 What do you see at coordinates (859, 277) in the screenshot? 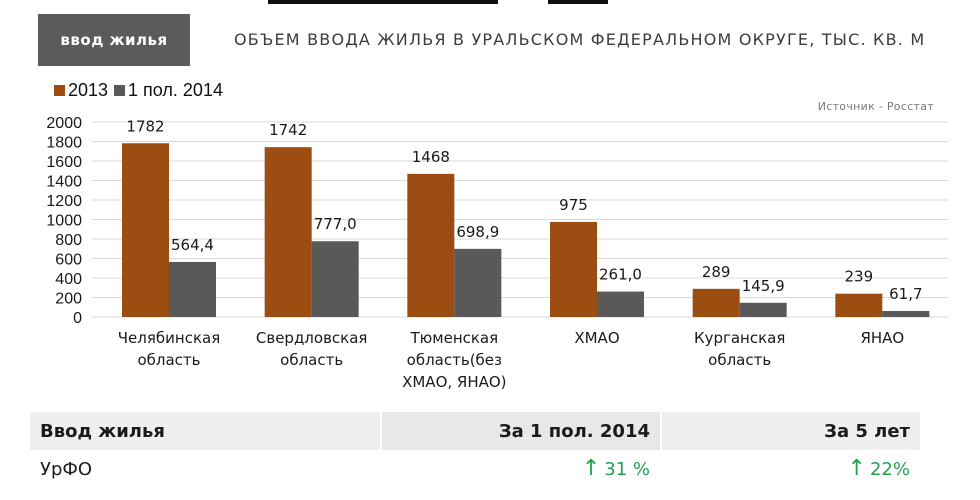
I see `data-label-2013: 239` at bounding box center [859, 277].